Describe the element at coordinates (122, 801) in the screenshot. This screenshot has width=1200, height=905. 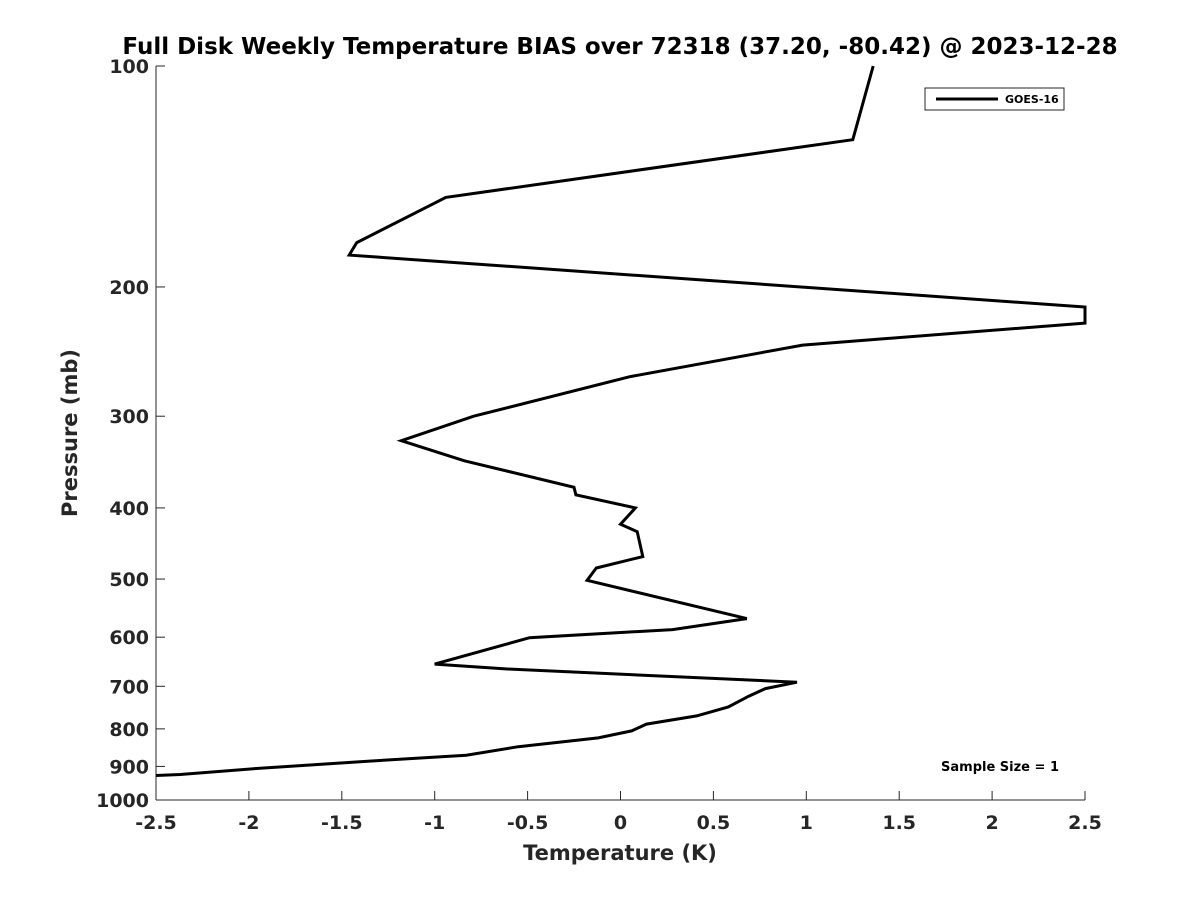
I see `y-tick-label: 1000` at that location.